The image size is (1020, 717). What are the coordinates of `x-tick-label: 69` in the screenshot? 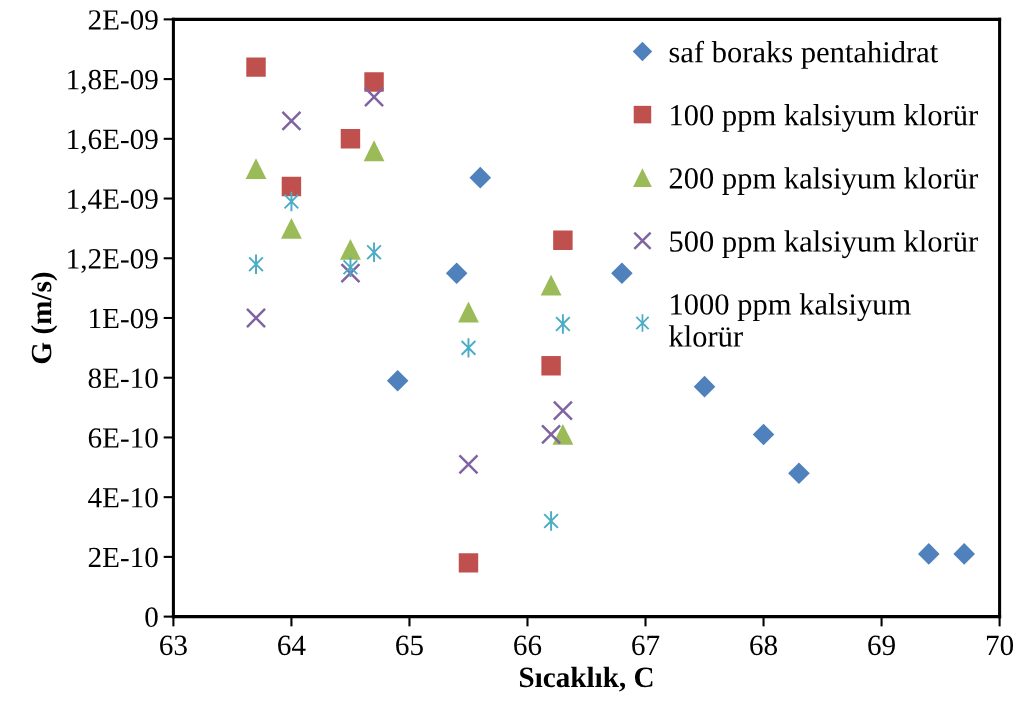 It's located at (881, 645).